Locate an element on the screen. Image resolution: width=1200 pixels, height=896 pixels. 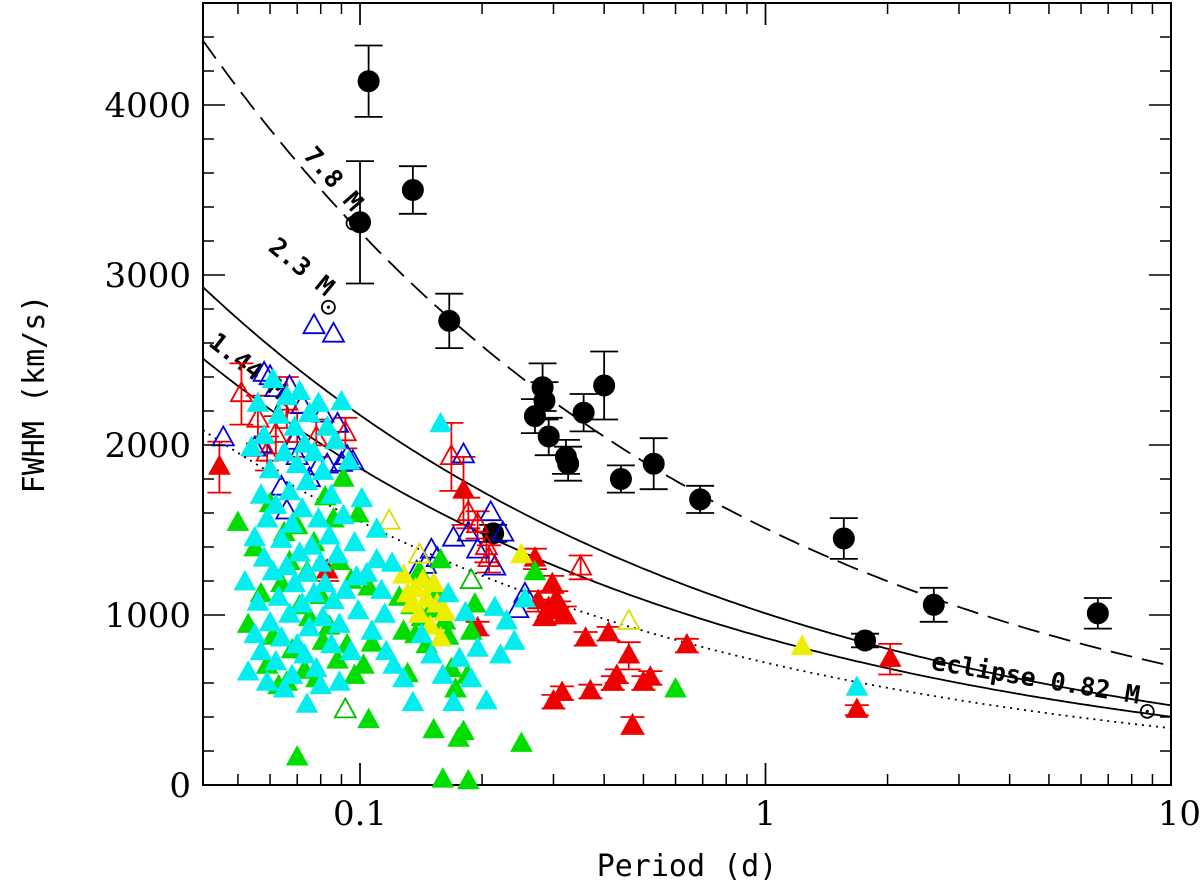
sun-symbol-dot is located at coordinates (1147, 711).